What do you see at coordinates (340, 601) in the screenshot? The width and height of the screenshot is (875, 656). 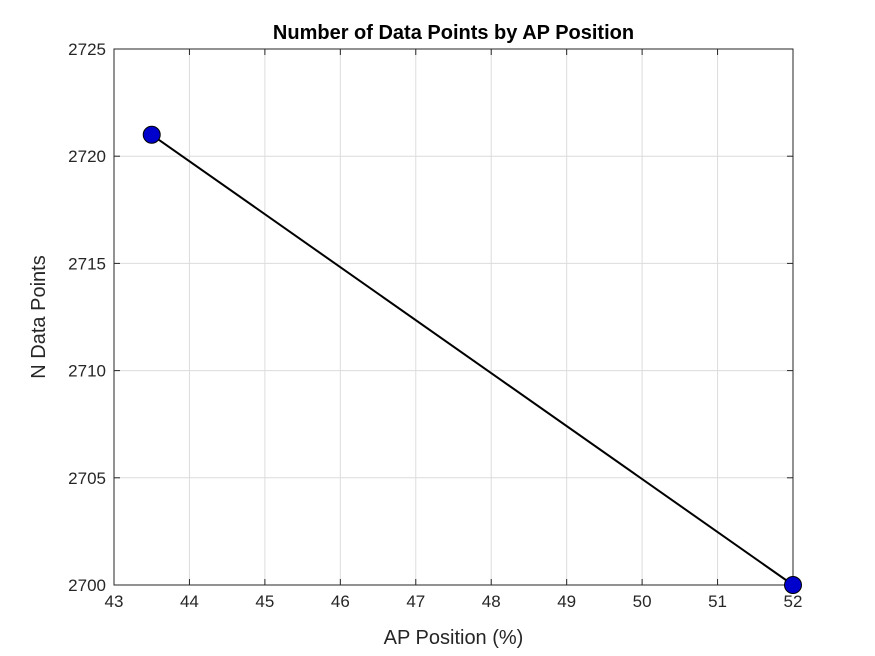 I see `x-tick-label: 46` at bounding box center [340, 601].